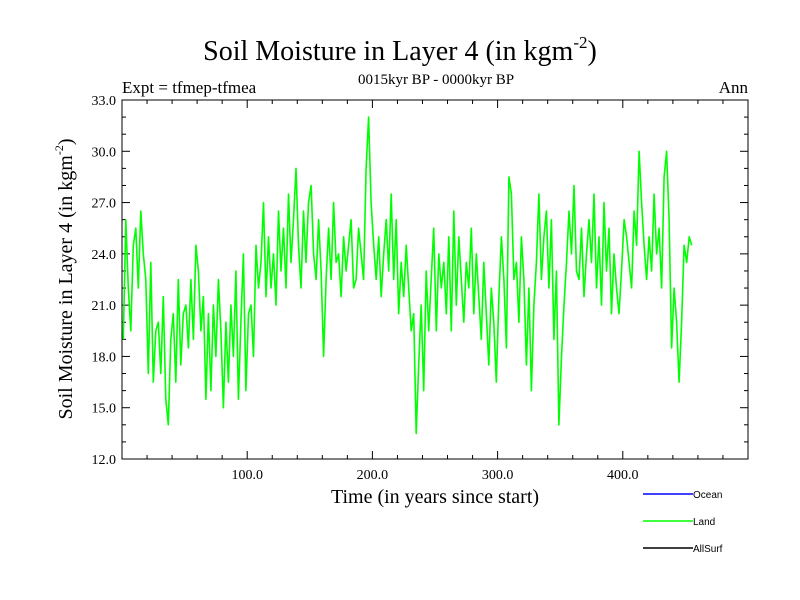  I want to click on y-axis-label-superscript: -2, so click(59, 150).